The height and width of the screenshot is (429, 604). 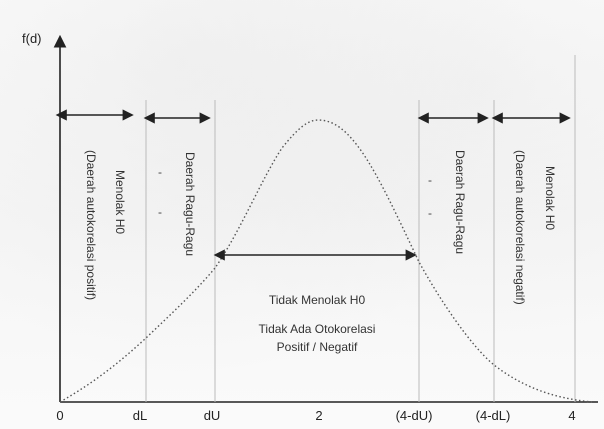 I want to click on zone-left-outer-line1: (Daerah autokorelasi positif), so click(x=91, y=225).